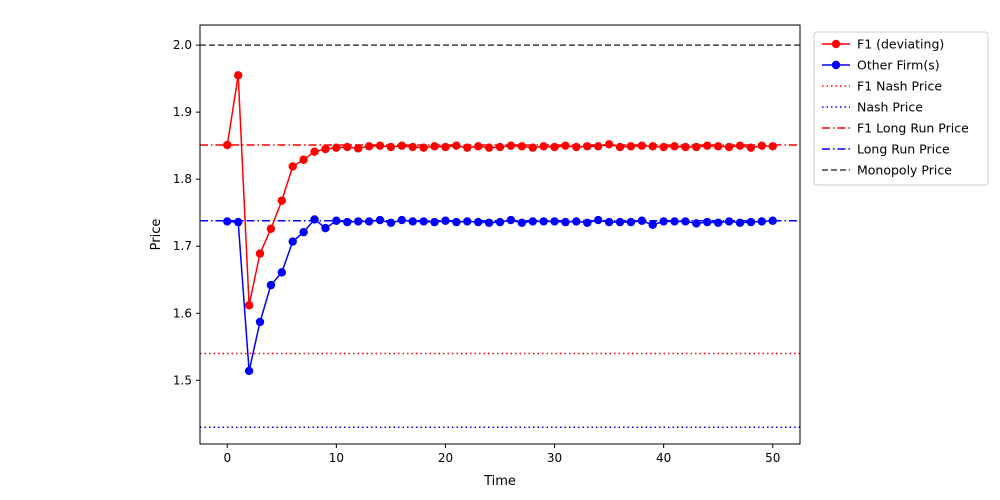  What do you see at coordinates (903, 149) in the screenshot?
I see `legend-label: Long Run Price` at bounding box center [903, 149].